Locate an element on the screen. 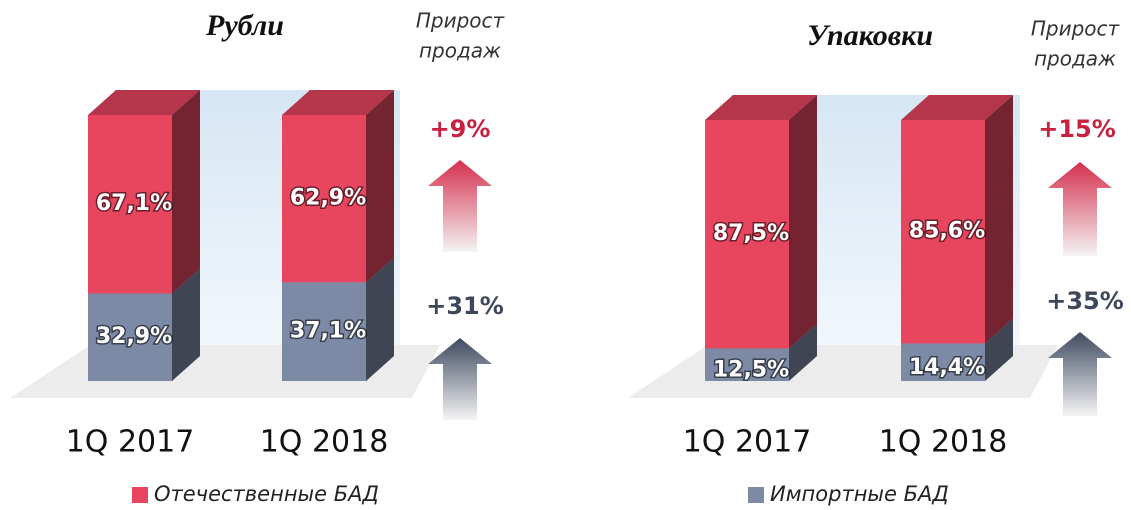 This screenshot has width=1131, height=510. chart-title: Упаковки is located at coordinates (870, 35).